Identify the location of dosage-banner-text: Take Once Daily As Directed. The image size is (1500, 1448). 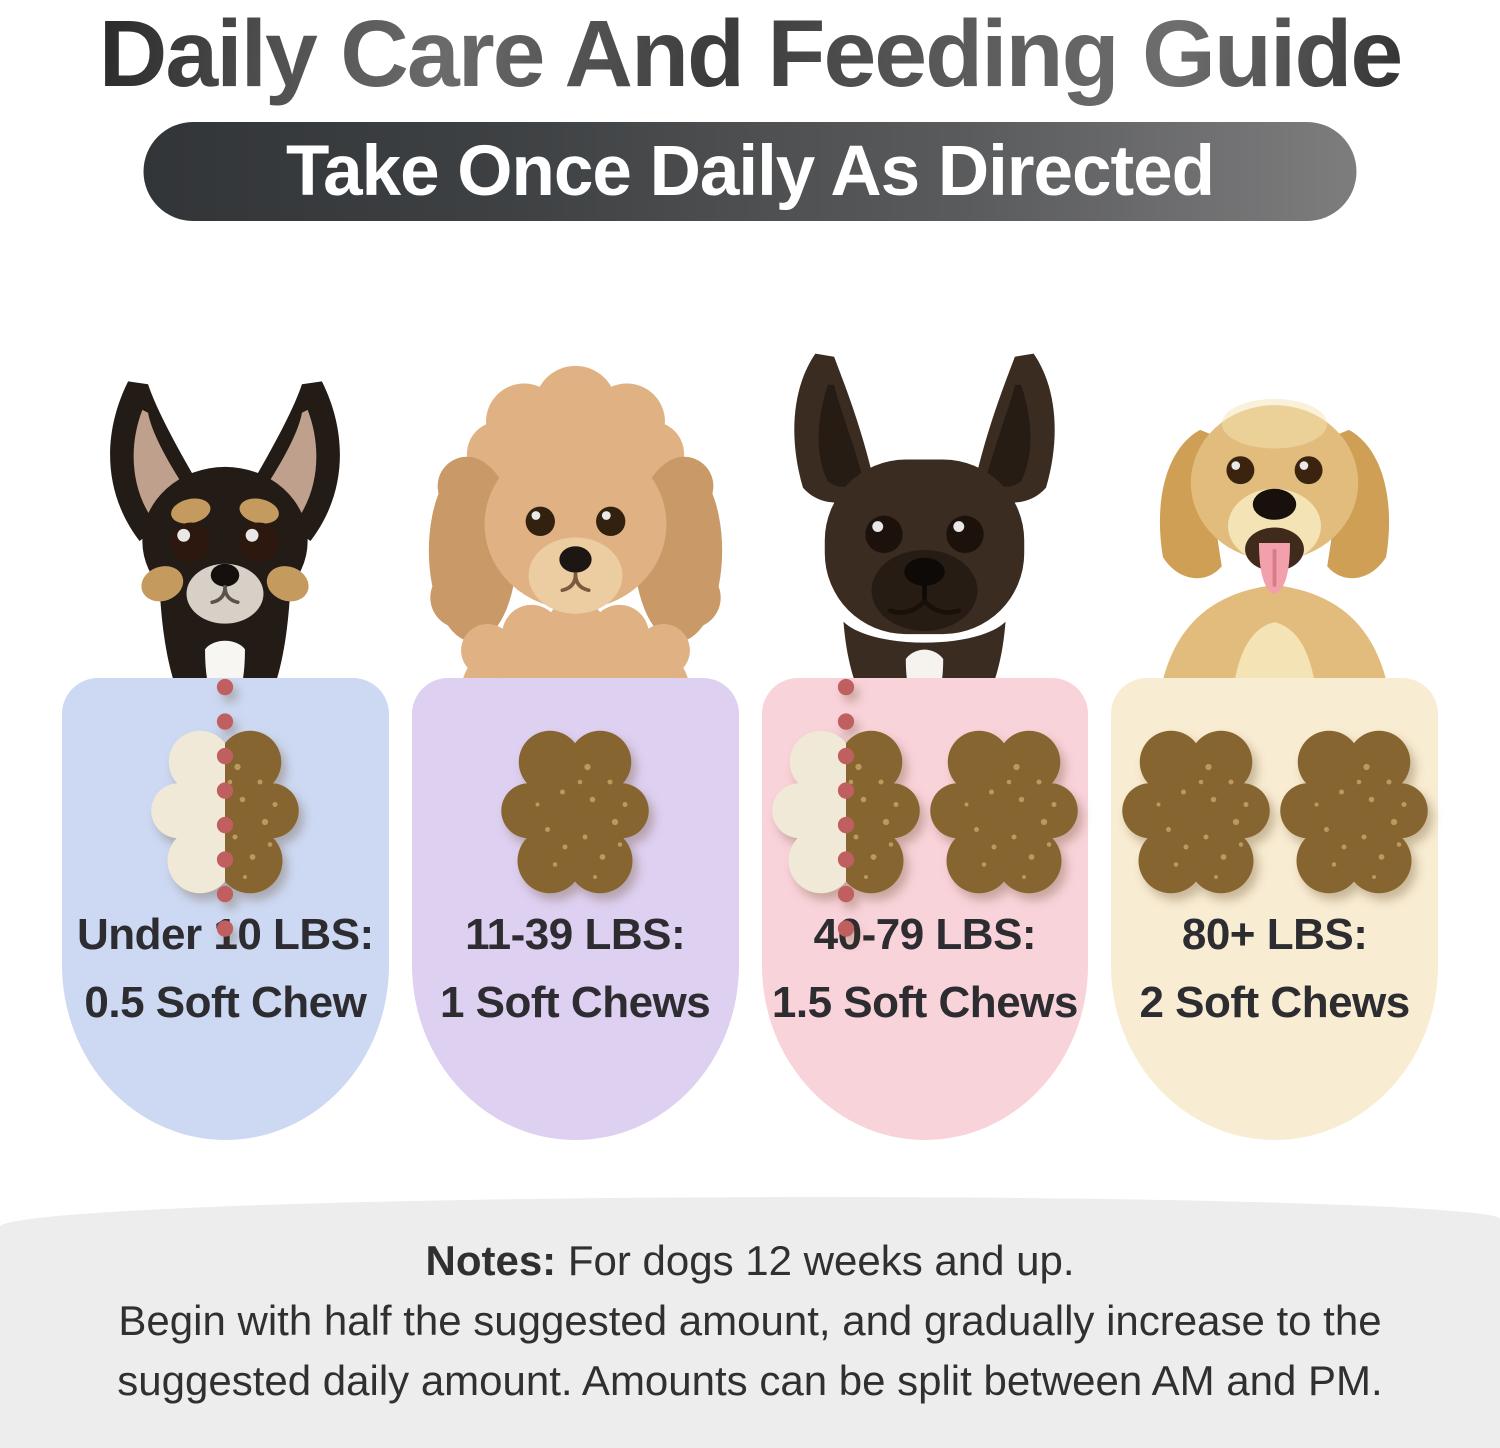
(750, 171).